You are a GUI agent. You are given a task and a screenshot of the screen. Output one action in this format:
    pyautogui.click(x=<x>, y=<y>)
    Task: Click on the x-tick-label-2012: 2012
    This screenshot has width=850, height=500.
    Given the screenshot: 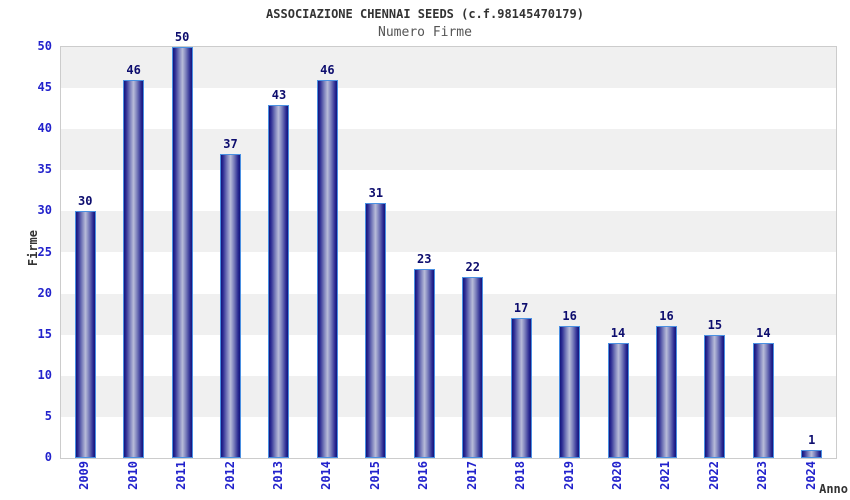 What is the action you would take?
    pyautogui.click(x=229, y=475)
    